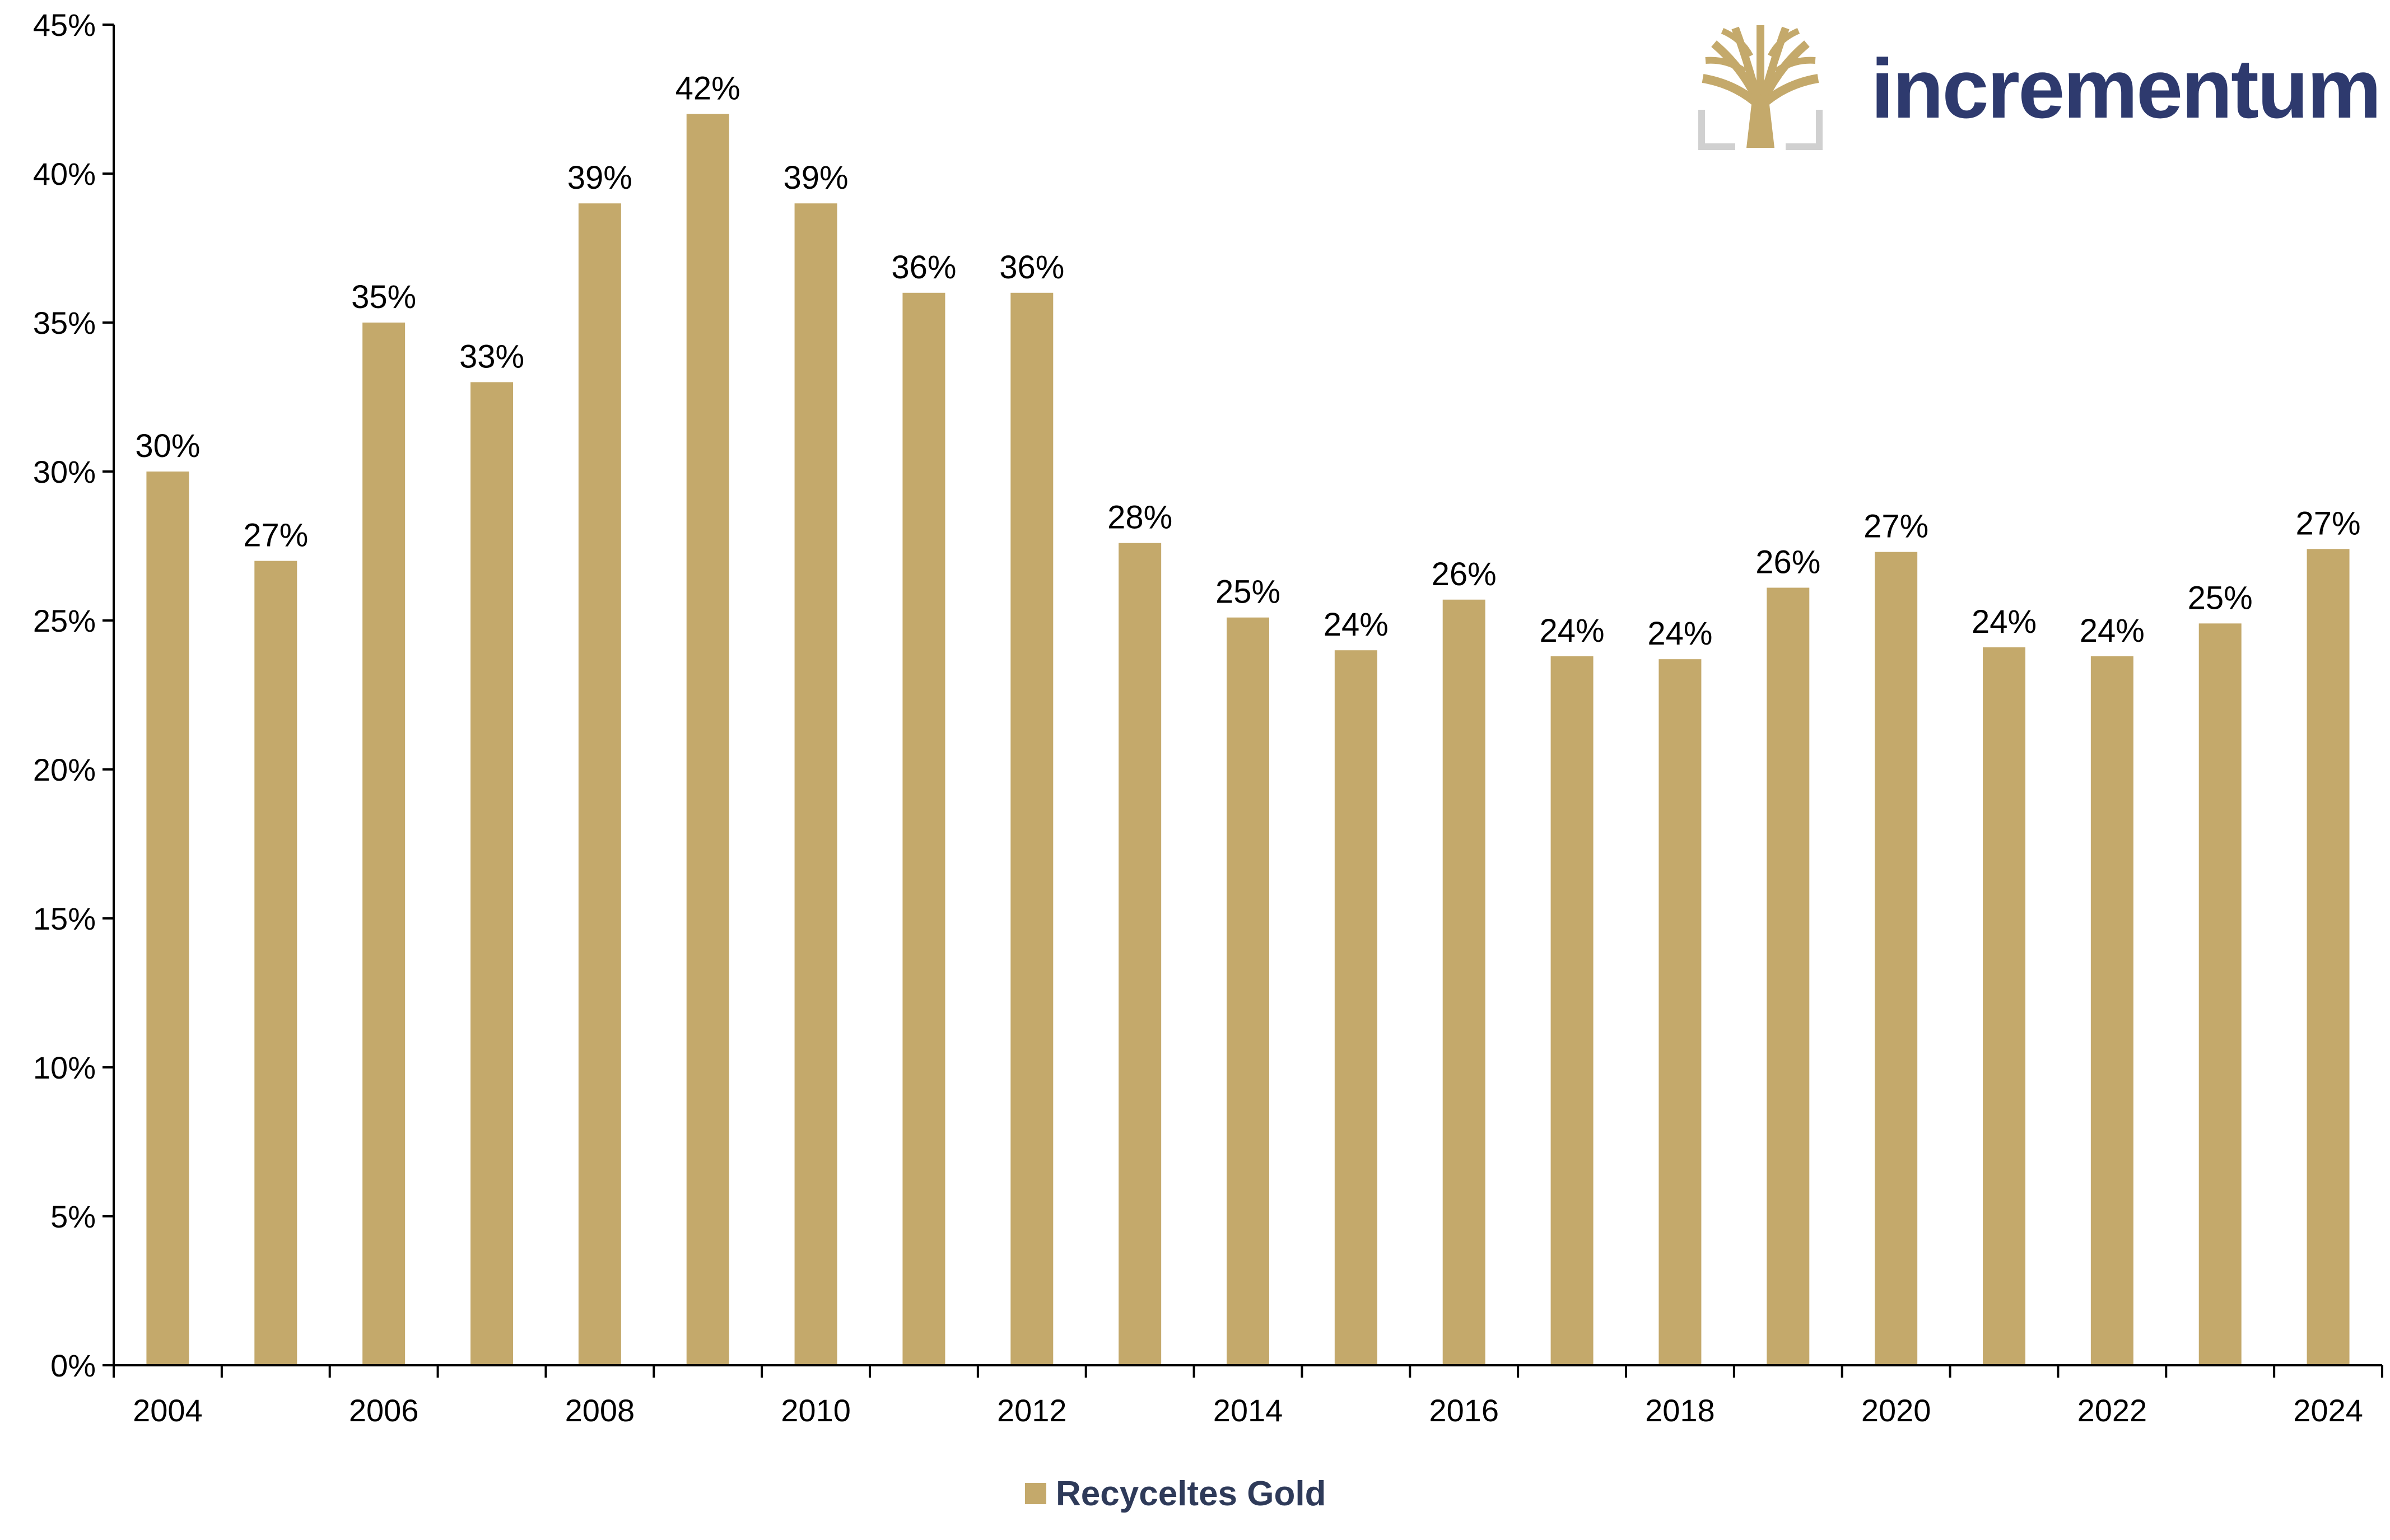  Describe the element at coordinates (73, 1217) in the screenshot. I see `y-tick-label: 5%` at that location.